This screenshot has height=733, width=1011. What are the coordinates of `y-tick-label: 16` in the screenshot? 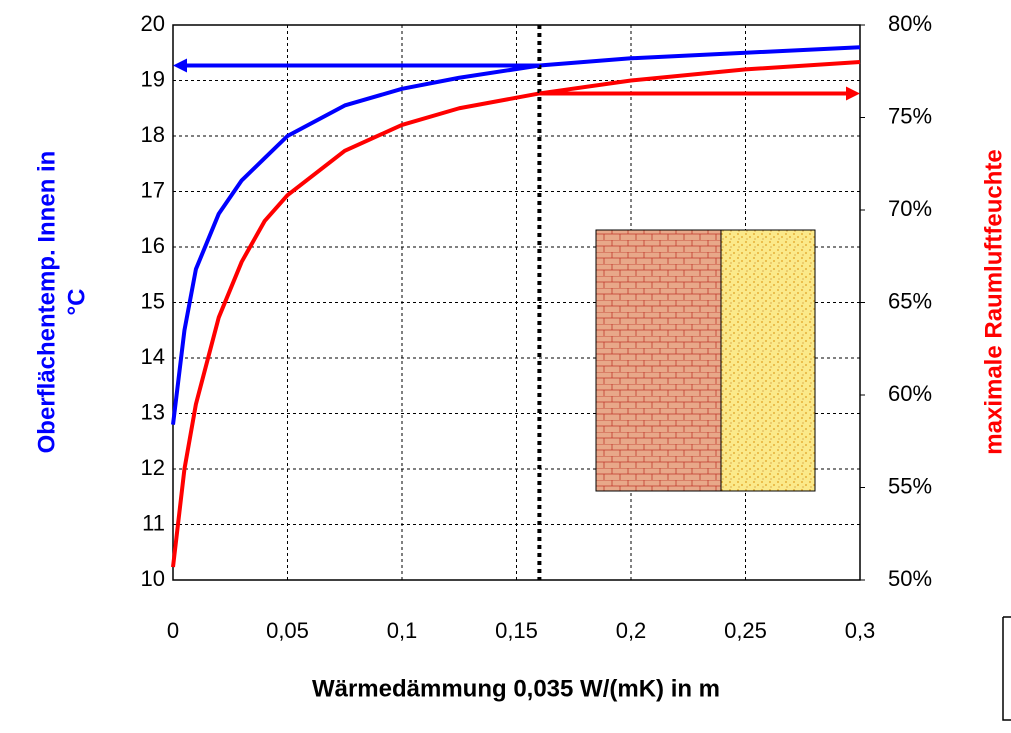 It's located at (153, 245).